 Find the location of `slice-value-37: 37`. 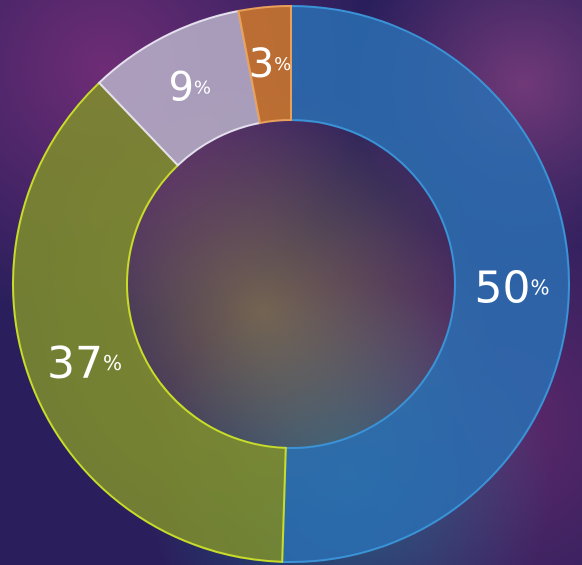

slice-value-37: 37 is located at coordinates (75, 362).